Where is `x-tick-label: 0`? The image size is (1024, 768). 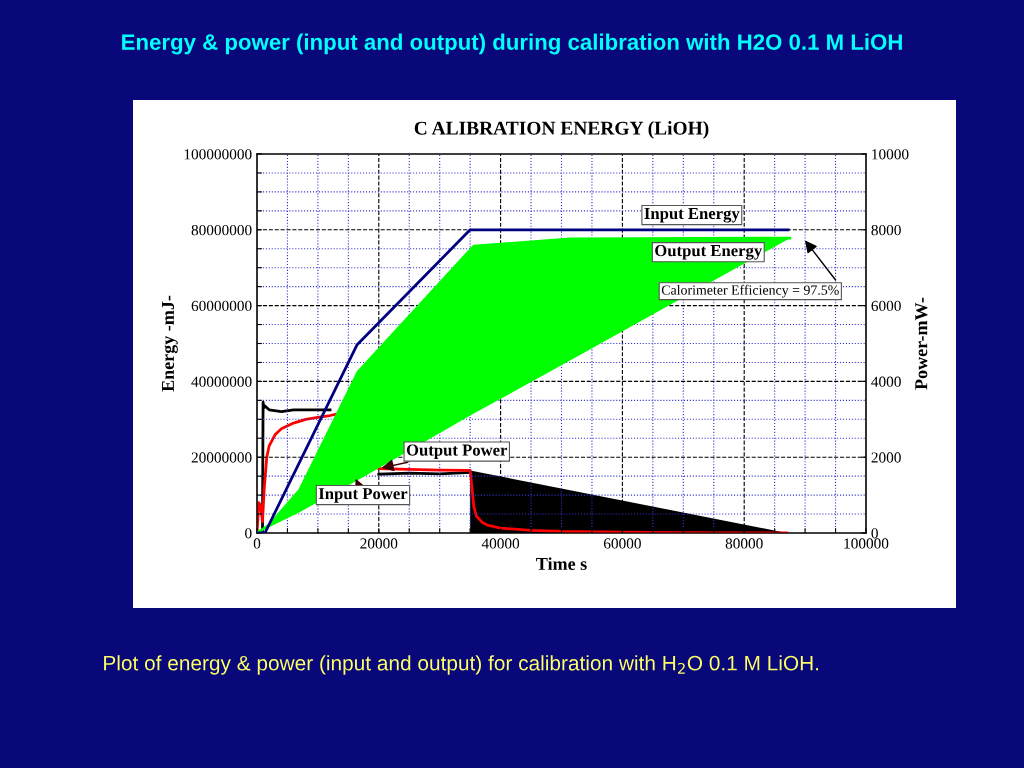 x-tick-label: 0 is located at coordinates (257, 543).